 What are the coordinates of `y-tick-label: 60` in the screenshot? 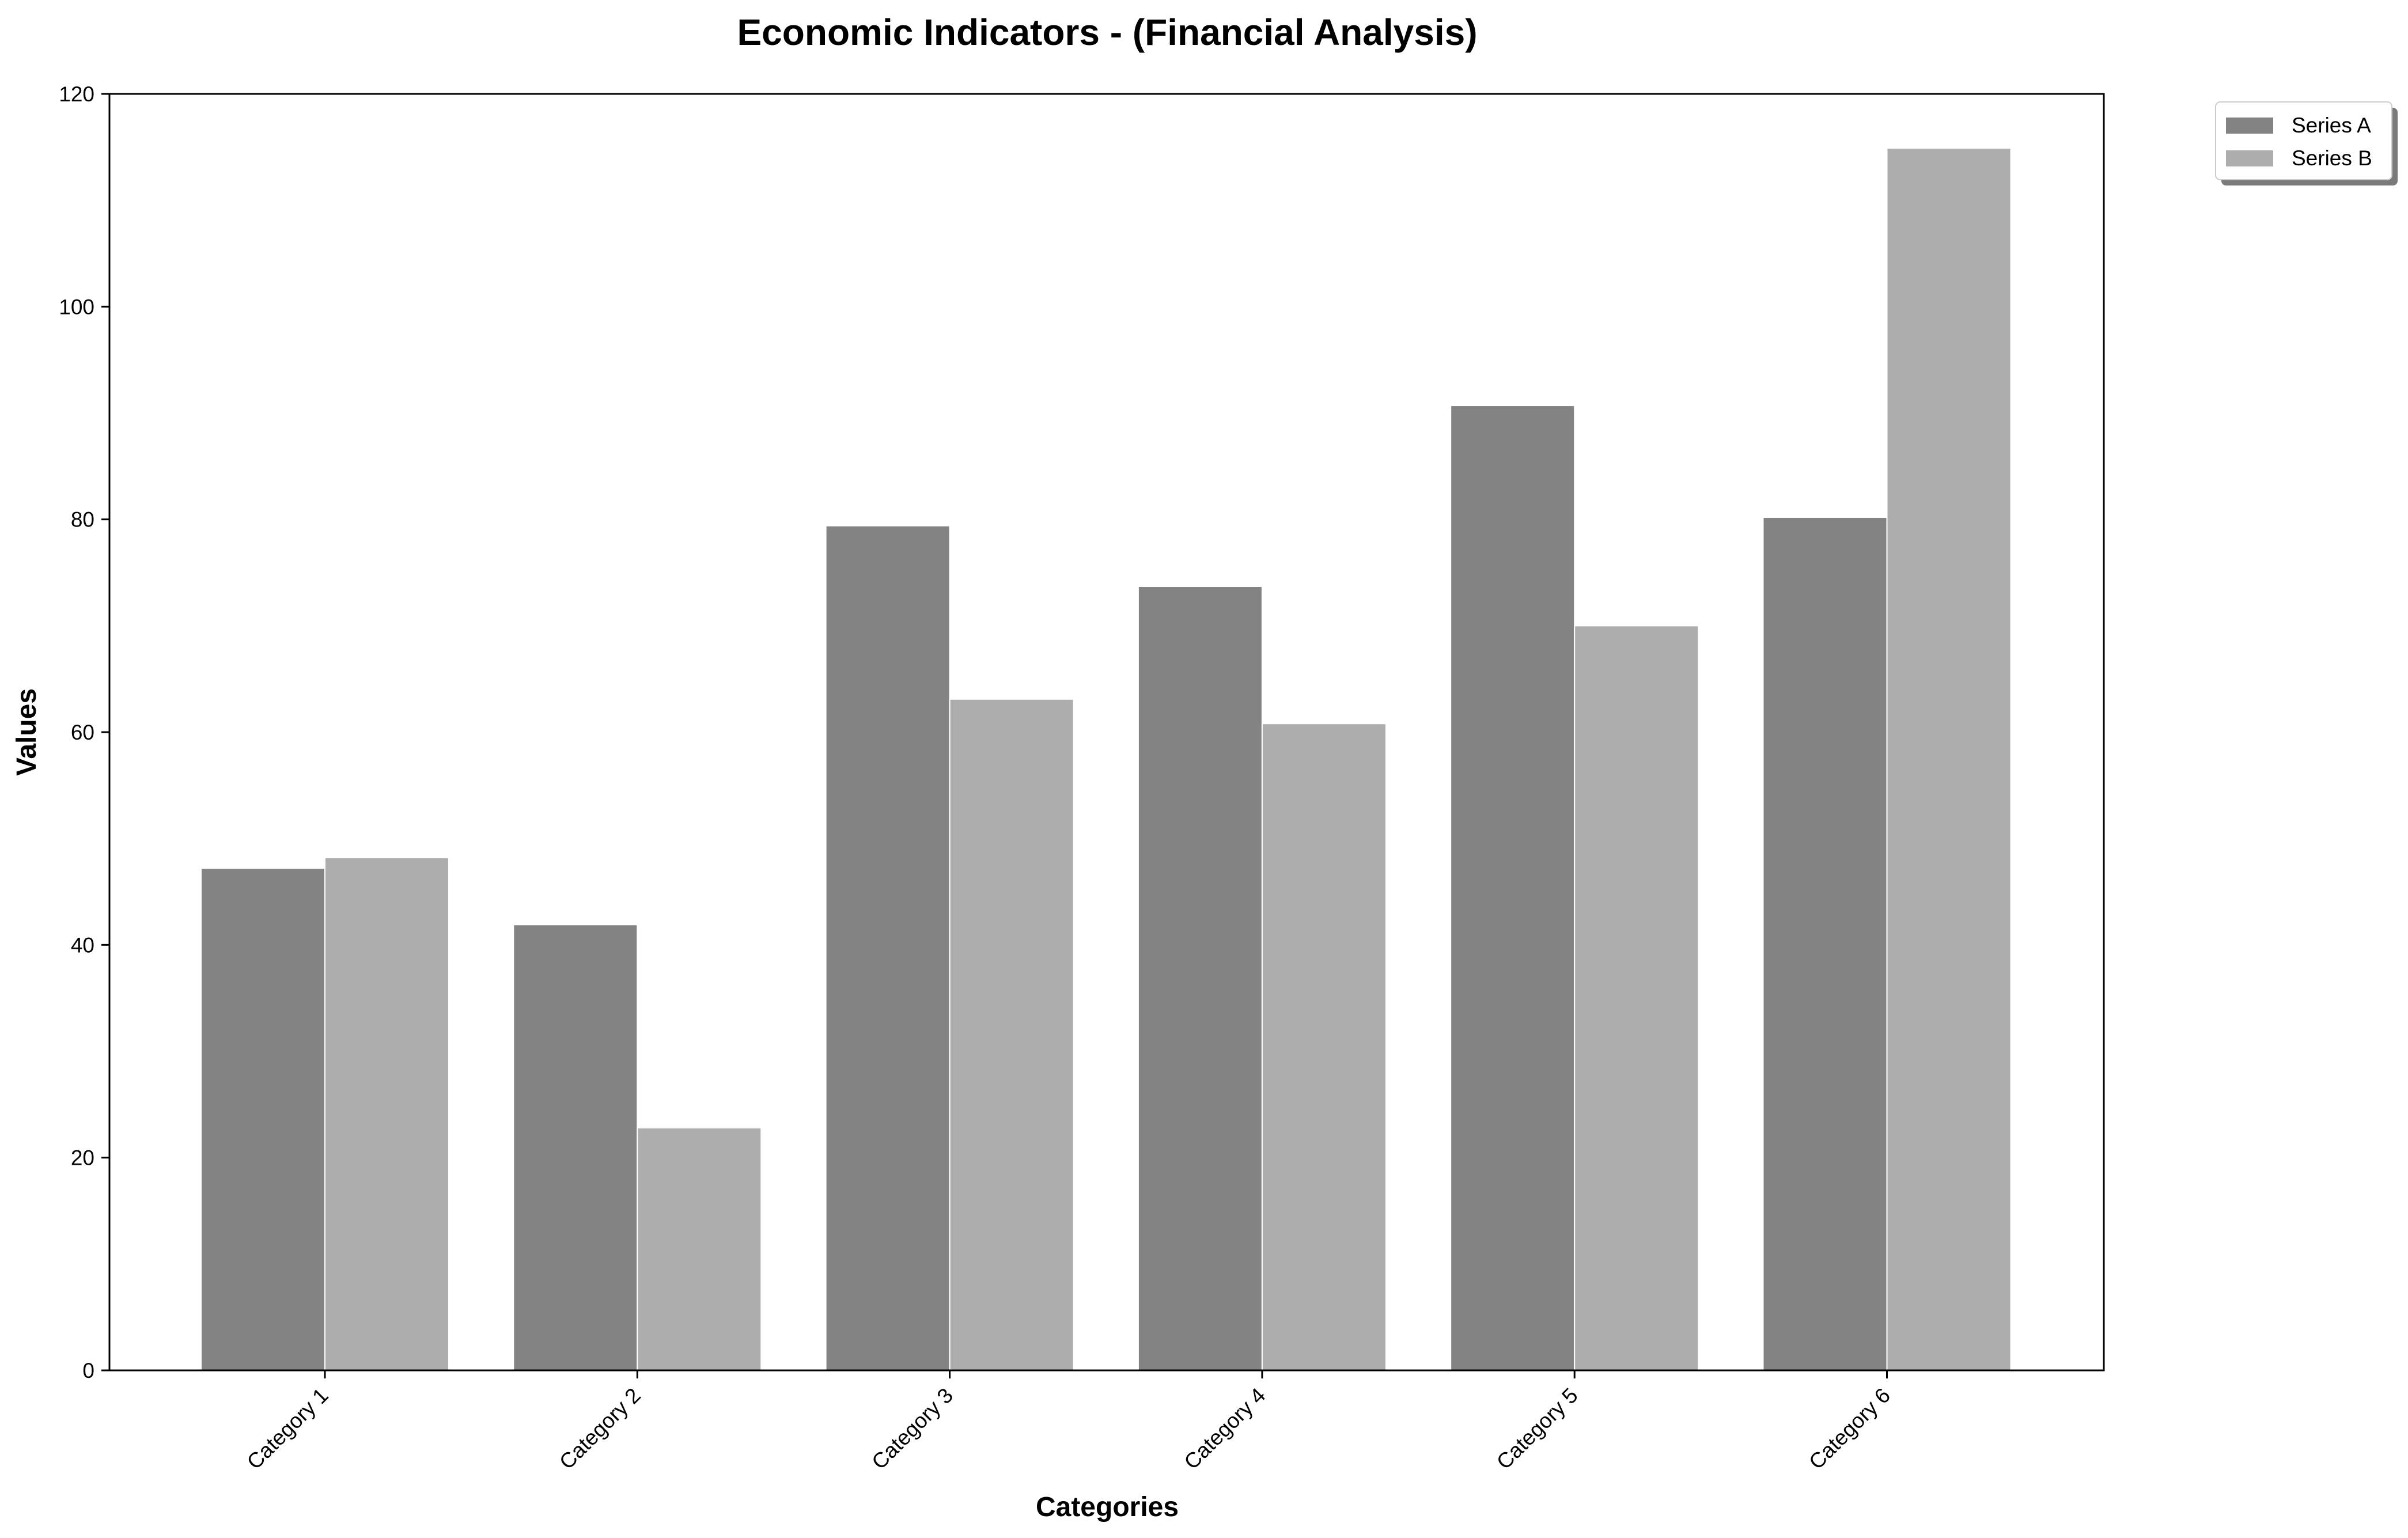 It's located at (82, 732).